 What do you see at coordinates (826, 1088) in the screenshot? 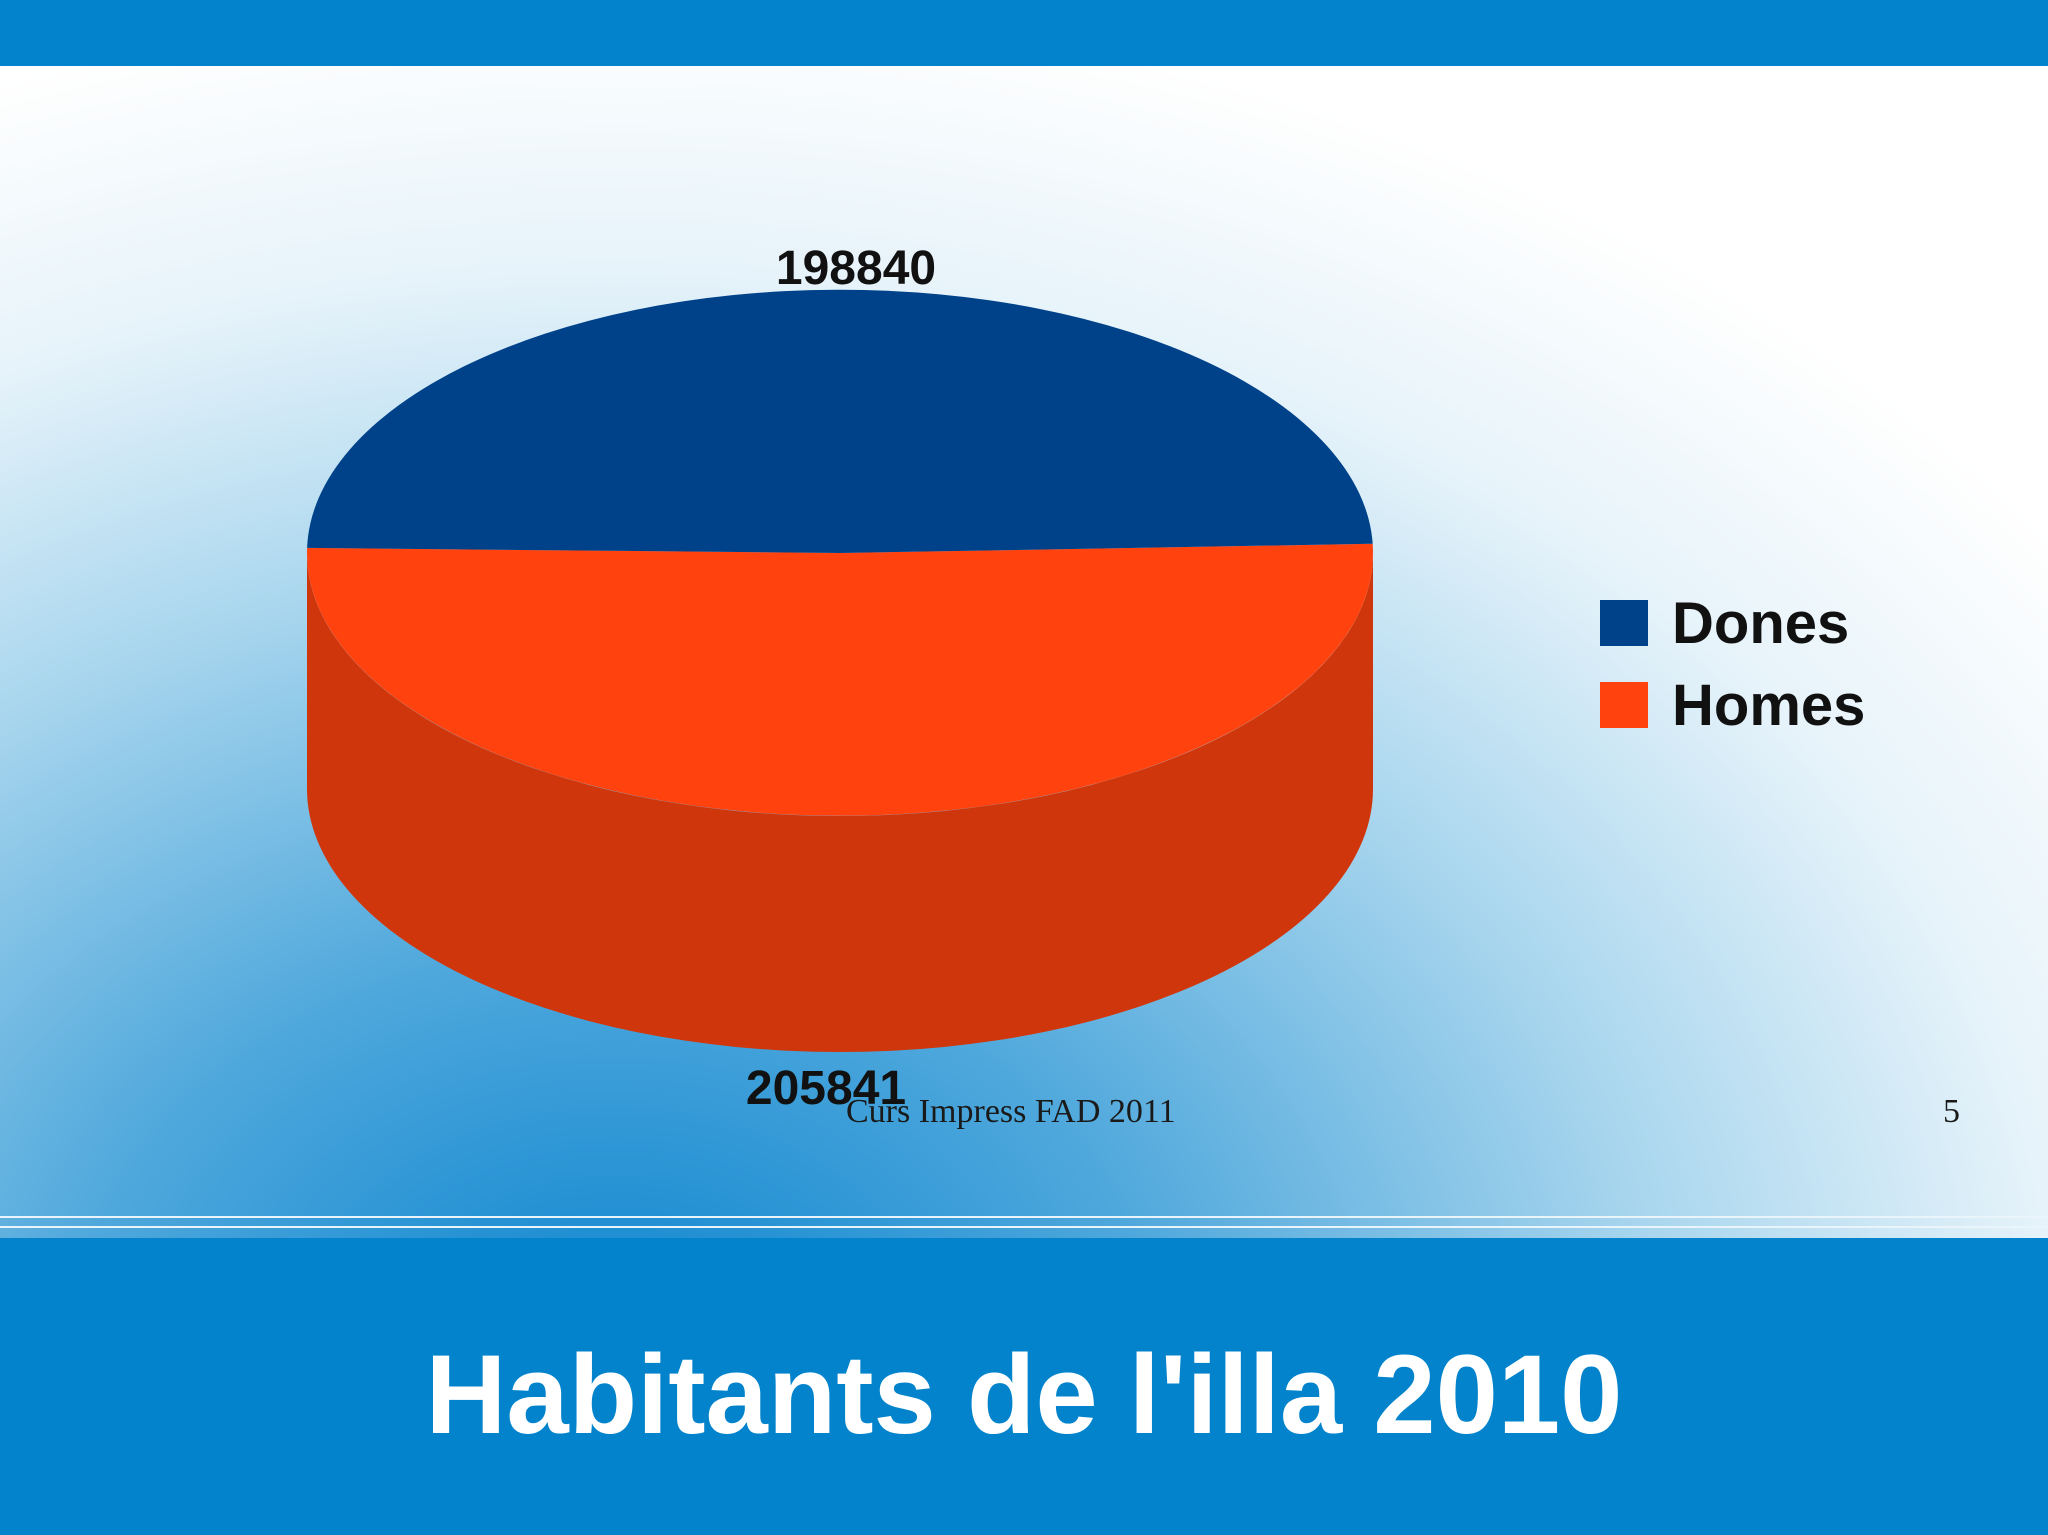
I see `data-label-homes: 205841` at bounding box center [826, 1088].